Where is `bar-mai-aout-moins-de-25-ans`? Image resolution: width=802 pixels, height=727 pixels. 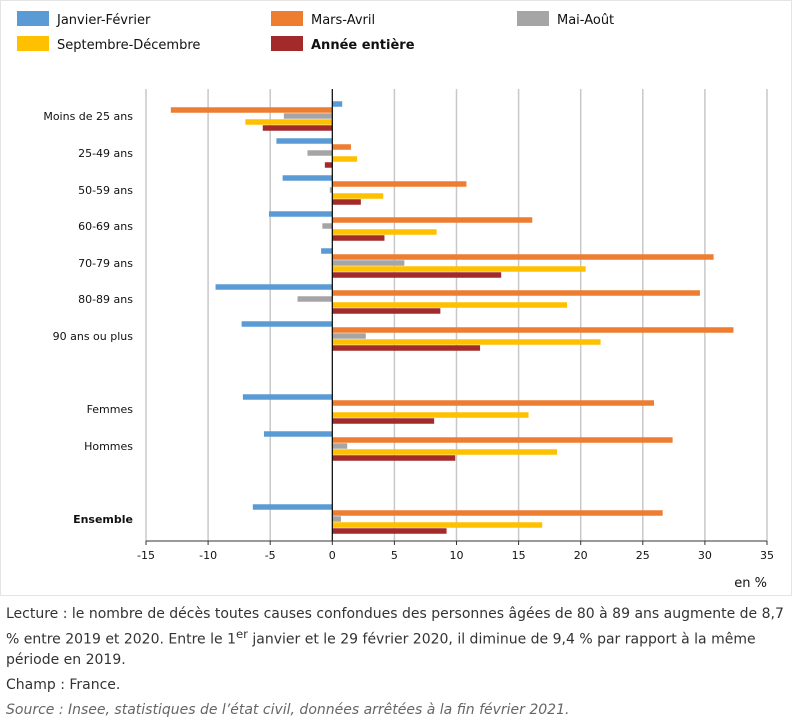
bar-mai-aout-moins-de-25-ans is located at coordinates (308, 116).